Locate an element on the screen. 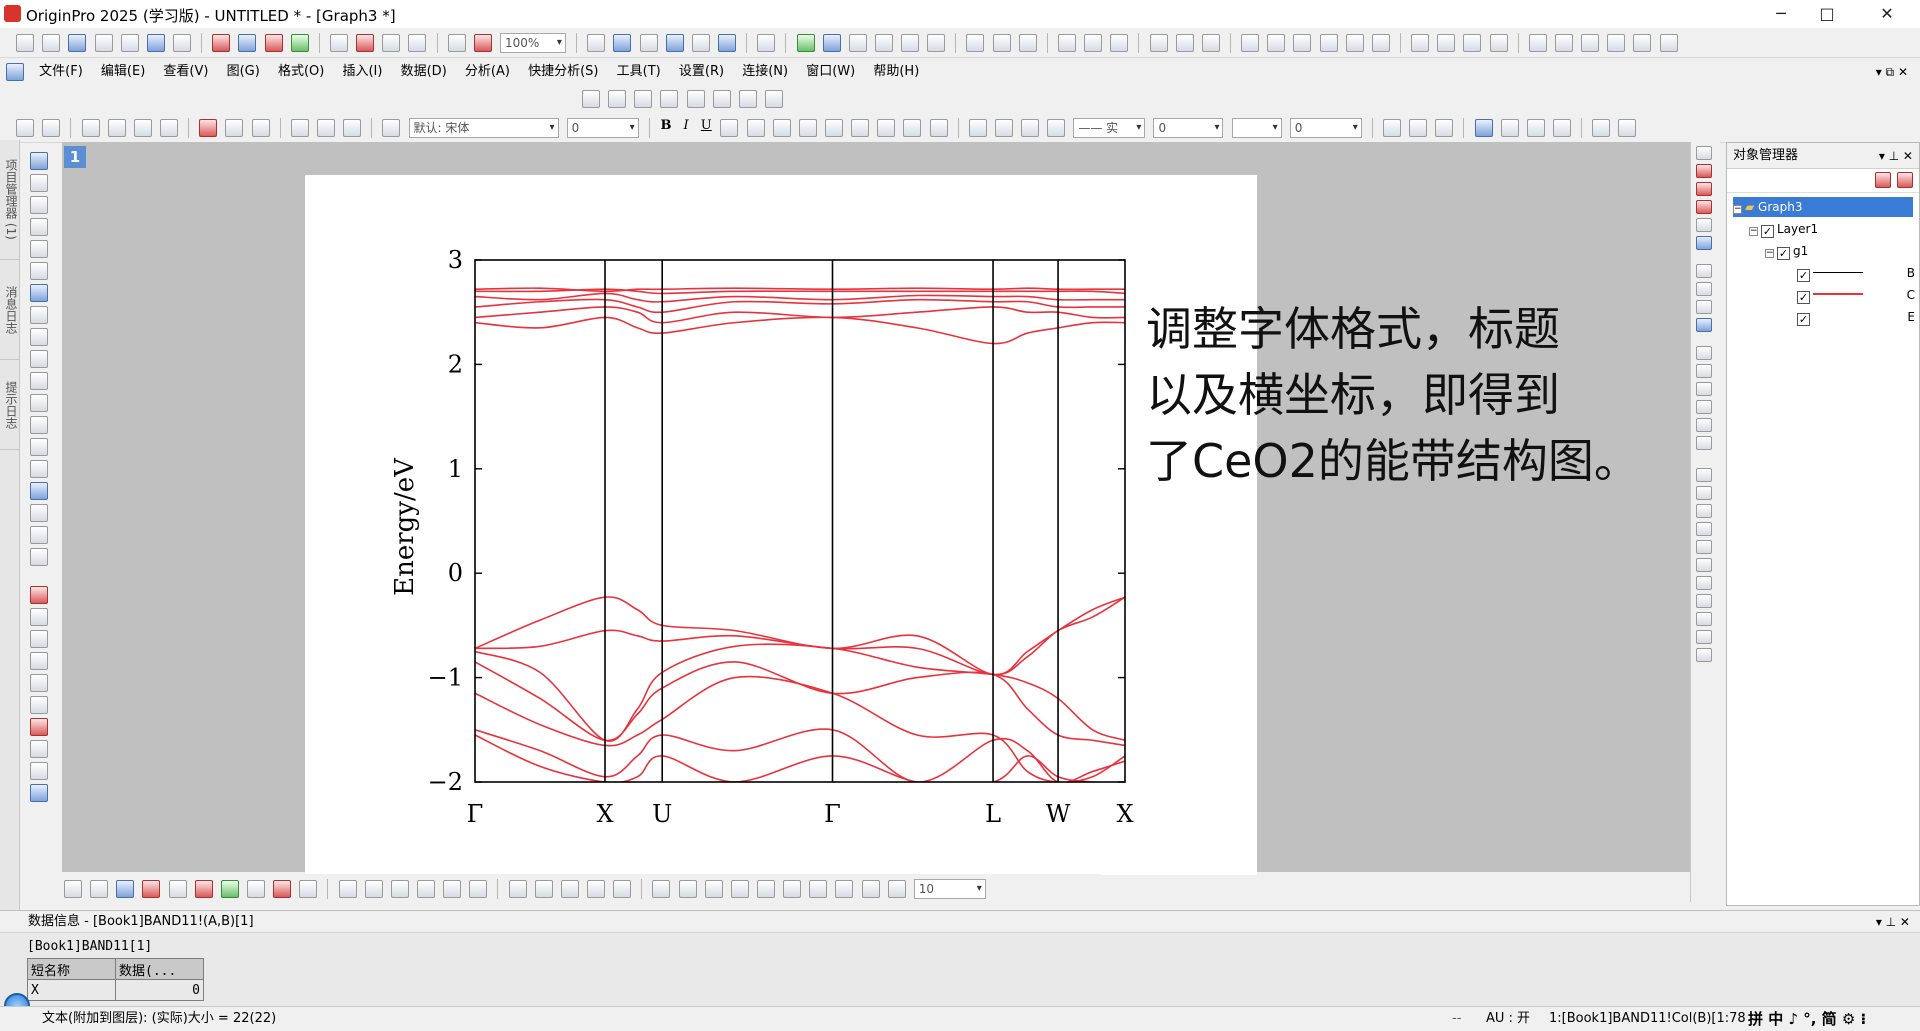  swap-icon is located at coordinates (1704, 619).